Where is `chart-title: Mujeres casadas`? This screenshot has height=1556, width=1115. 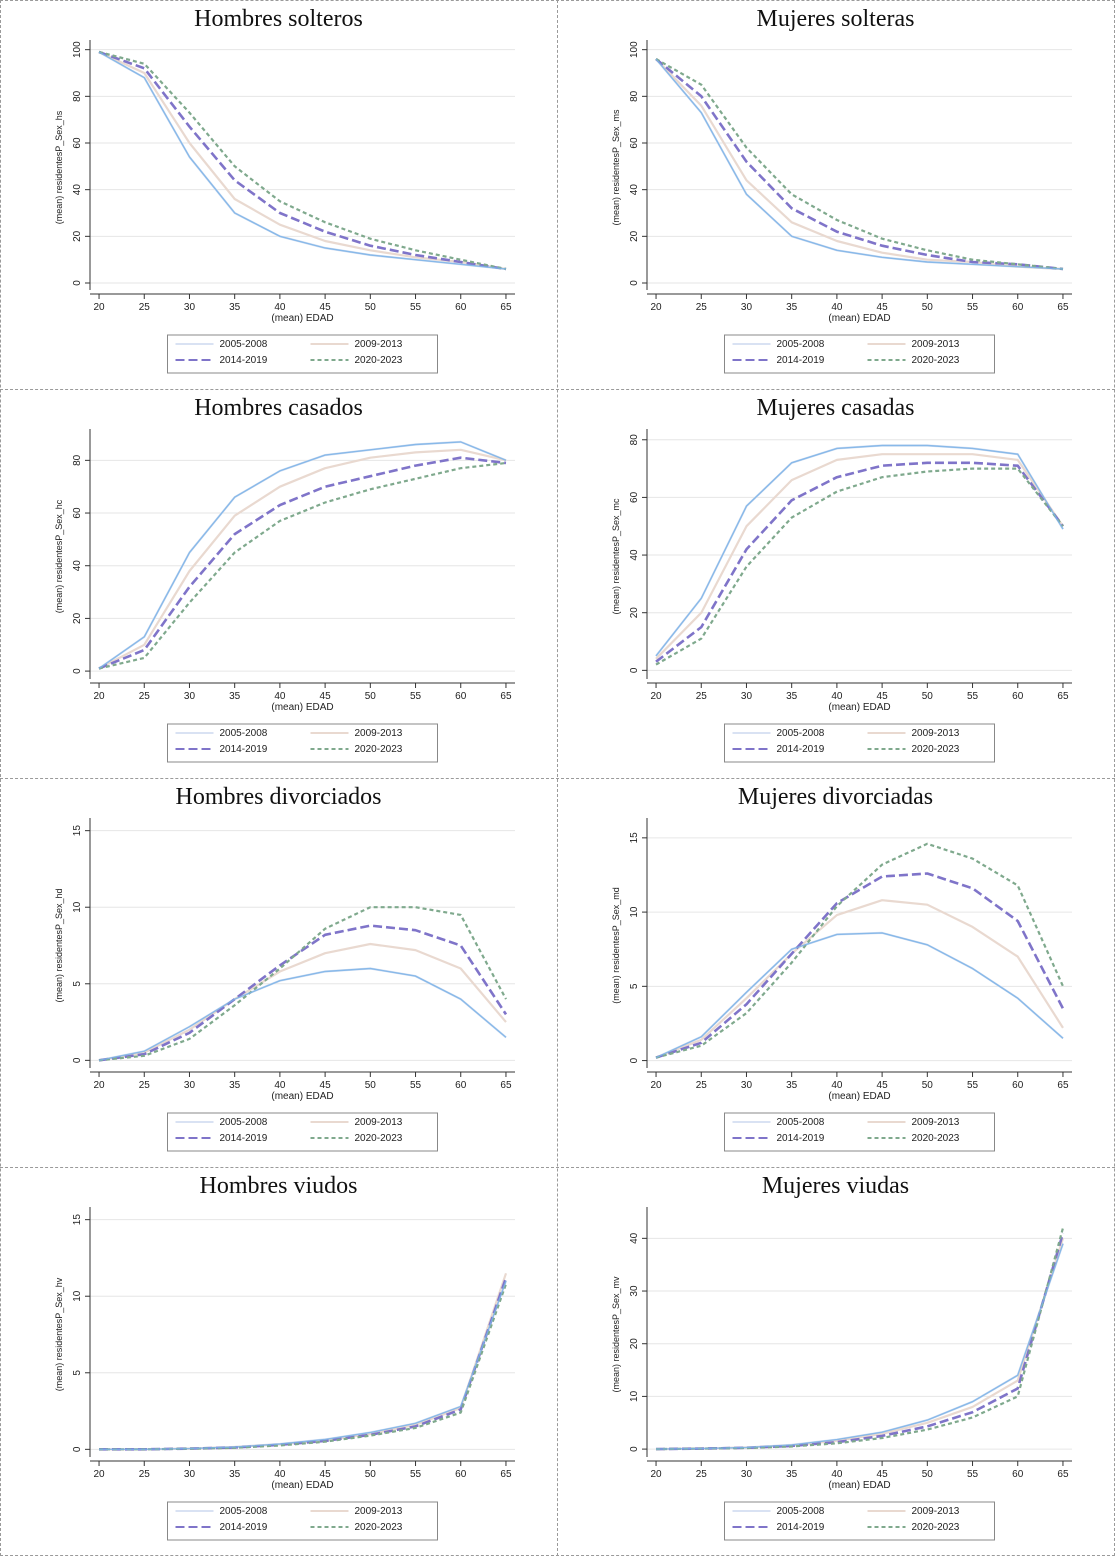 chart-title: Mujeres casadas is located at coordinates (835, 408).